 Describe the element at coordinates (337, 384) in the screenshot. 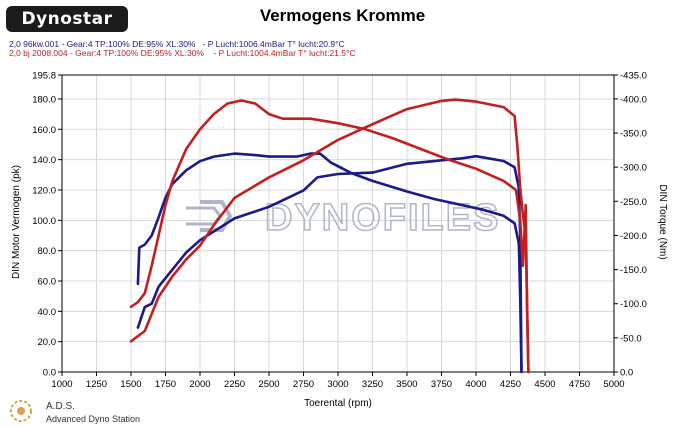

I see `x-tick-label: 3000` at that location.